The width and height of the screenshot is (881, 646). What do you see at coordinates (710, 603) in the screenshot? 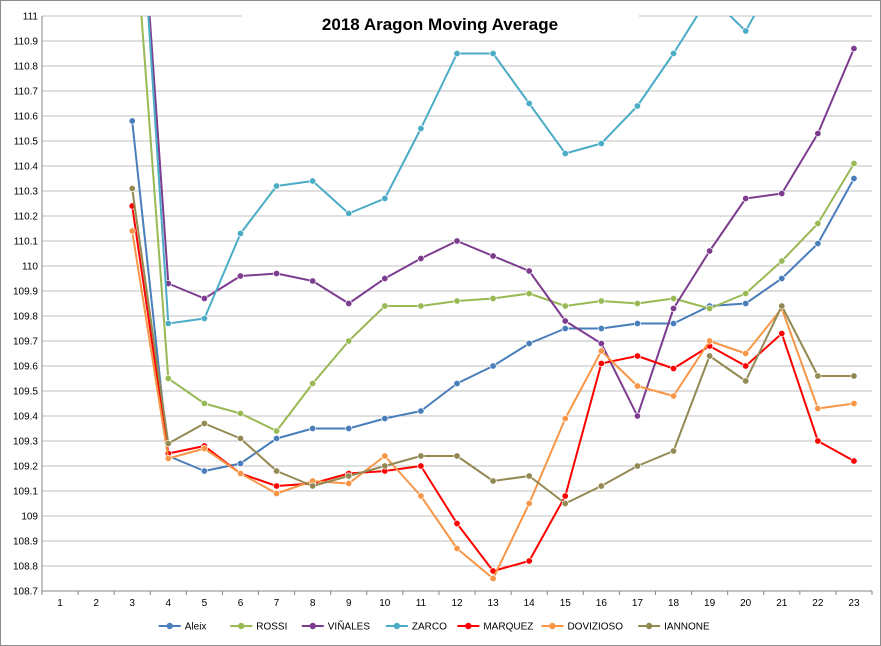
I see `x-tick-label: 19` at bounding box center [710, 603].